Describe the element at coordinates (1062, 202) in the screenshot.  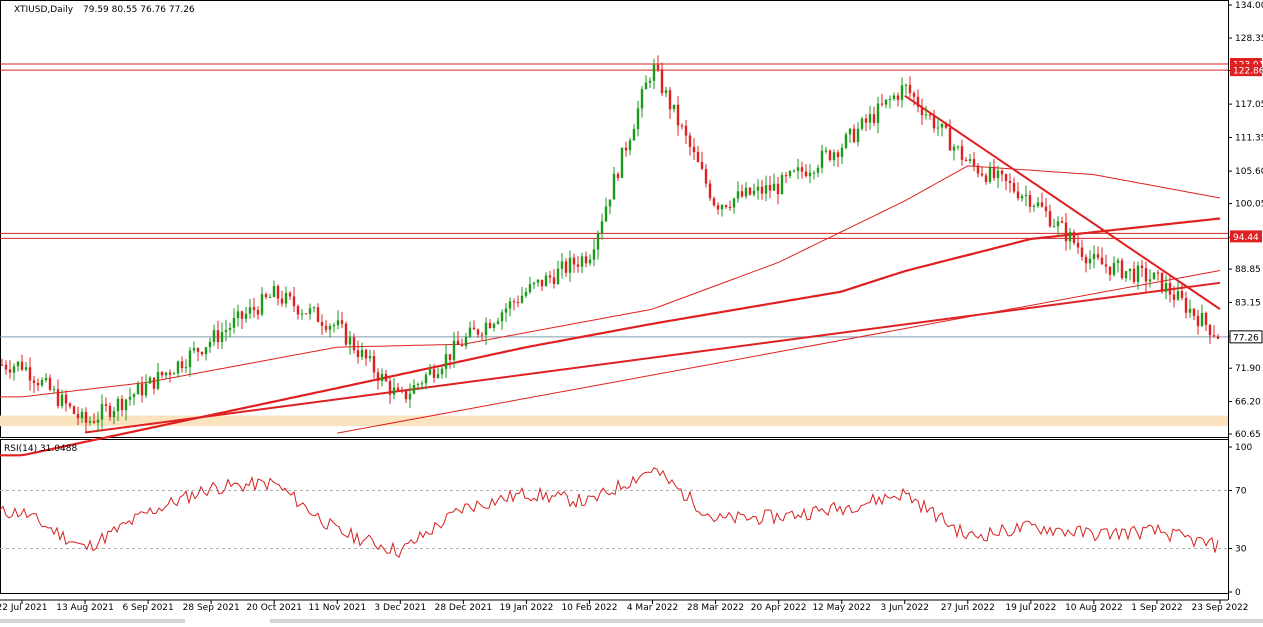
I see `trendline-resistance` at that location.